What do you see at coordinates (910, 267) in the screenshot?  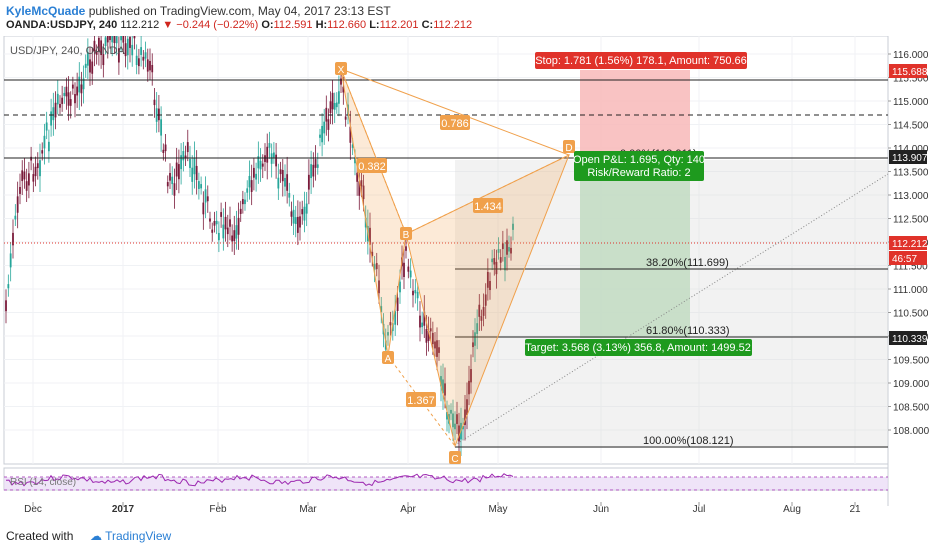 I see `price-tick: 111.500` at bounding box center [910, 267].